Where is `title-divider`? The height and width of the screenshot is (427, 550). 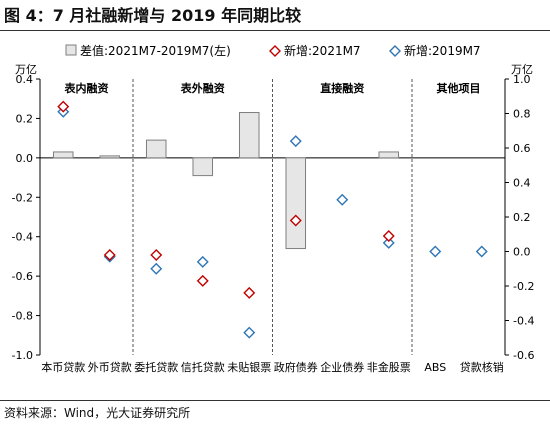 title-divider is located at coordinates (275, 30).